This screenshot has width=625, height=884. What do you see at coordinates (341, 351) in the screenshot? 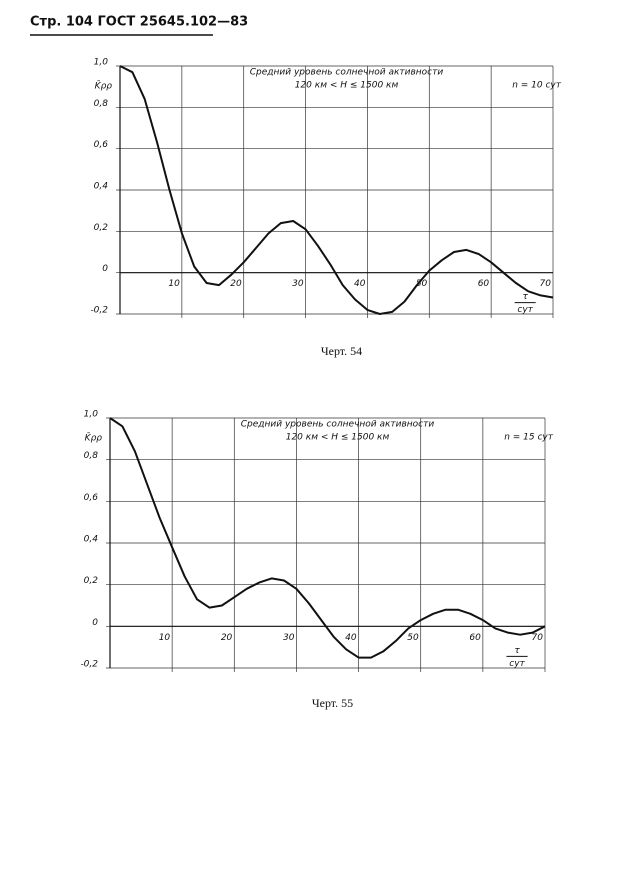
I see `caption: Черт. 54` at bounding box center [341, 351].